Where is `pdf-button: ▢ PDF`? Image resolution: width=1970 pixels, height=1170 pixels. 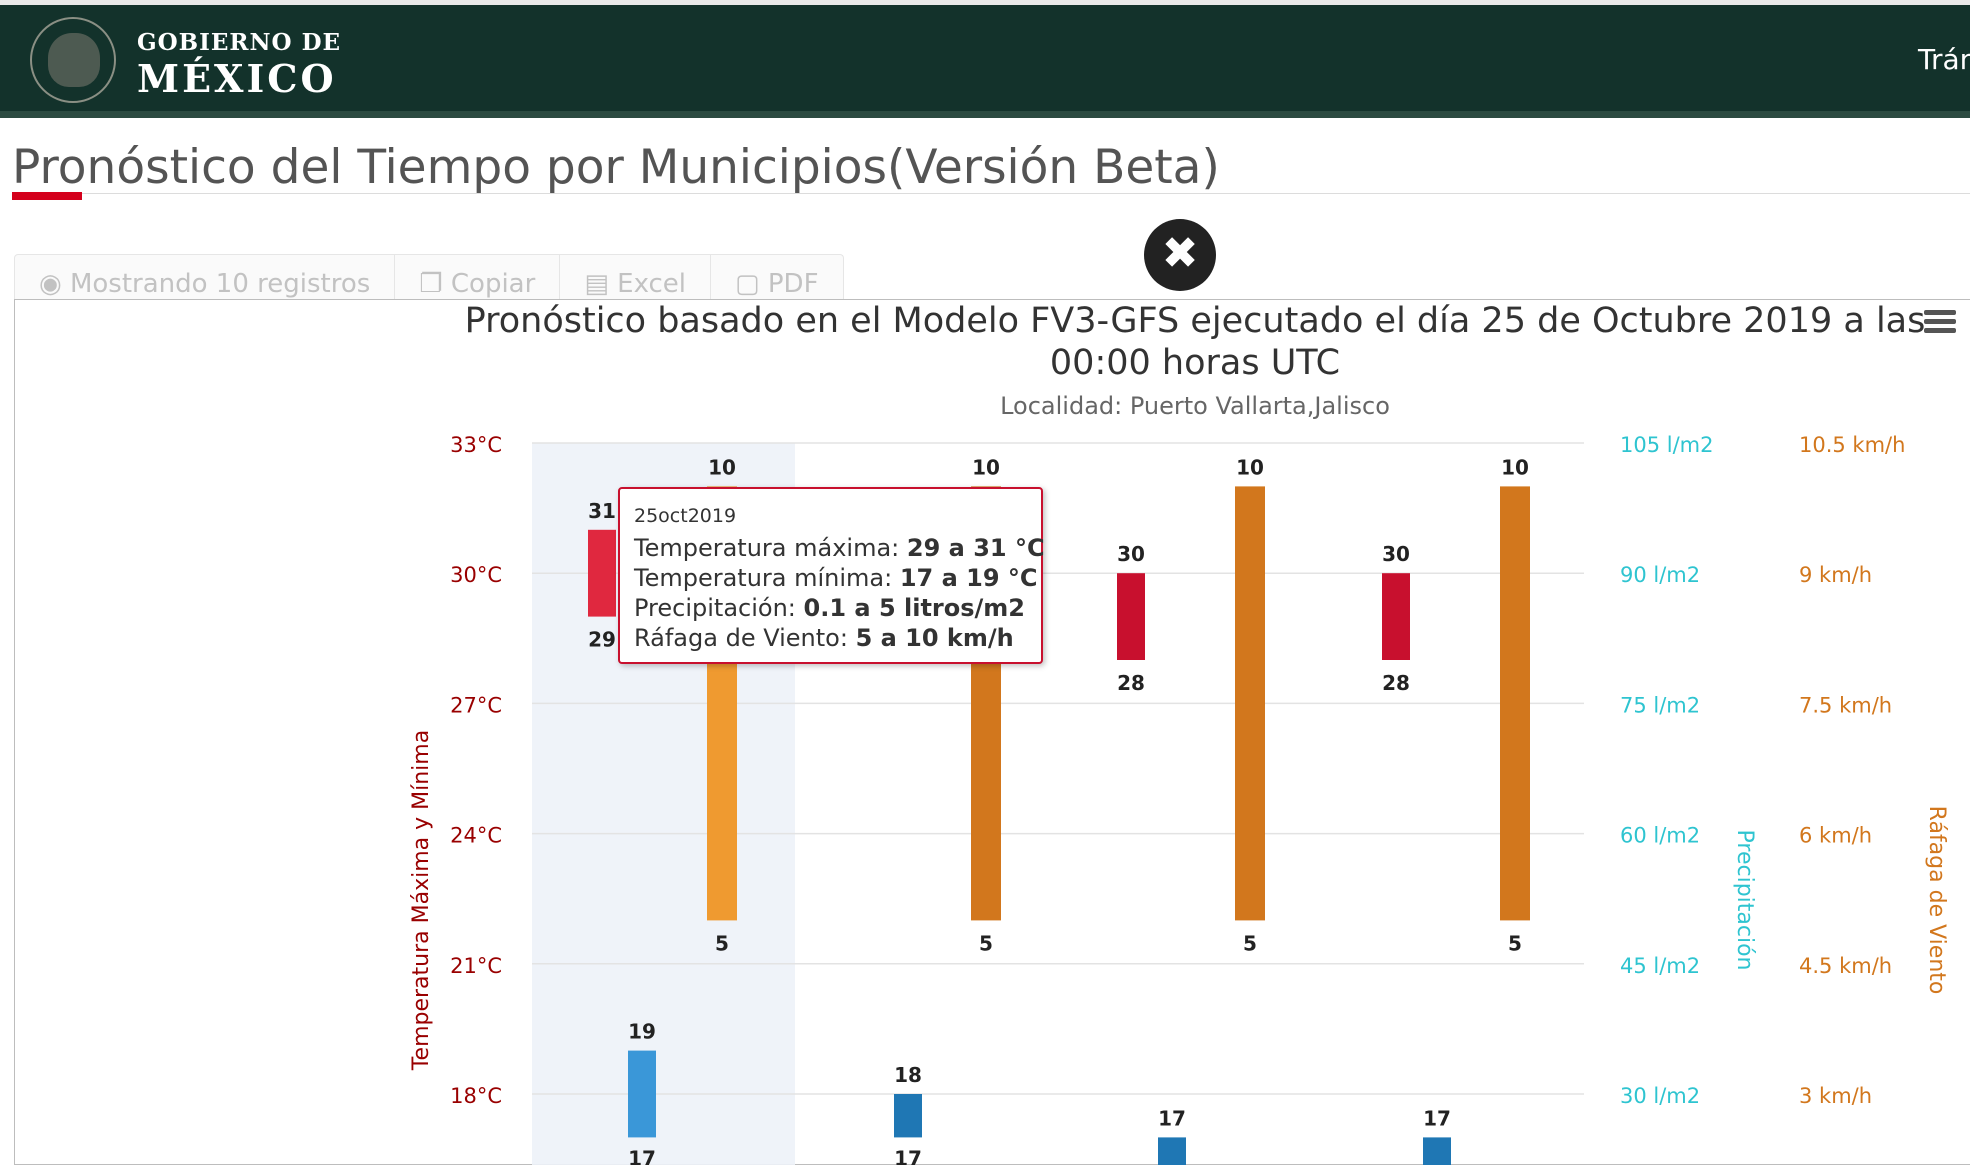 pdf-button: ▢ PDF is located at coordinates (777, 284).